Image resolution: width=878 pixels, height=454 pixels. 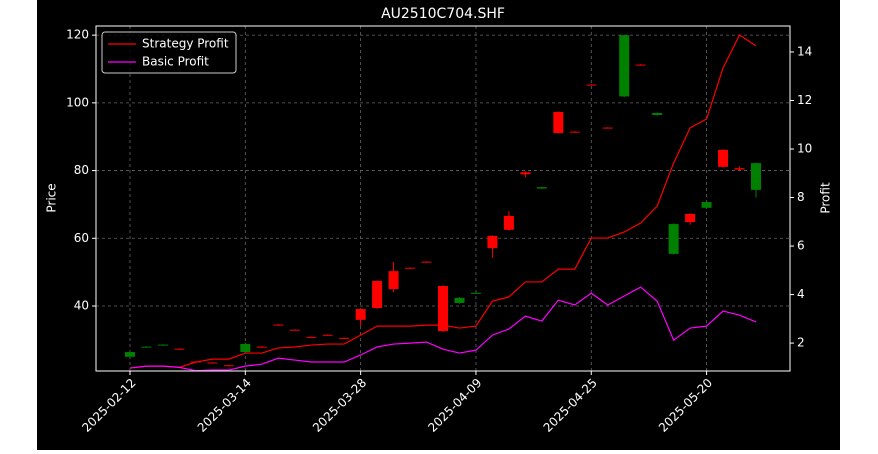 What do you see at coordinates (801, 246) in the screenshot?
I see `y2-tick-label: 6` at bounding box center [801, 246].